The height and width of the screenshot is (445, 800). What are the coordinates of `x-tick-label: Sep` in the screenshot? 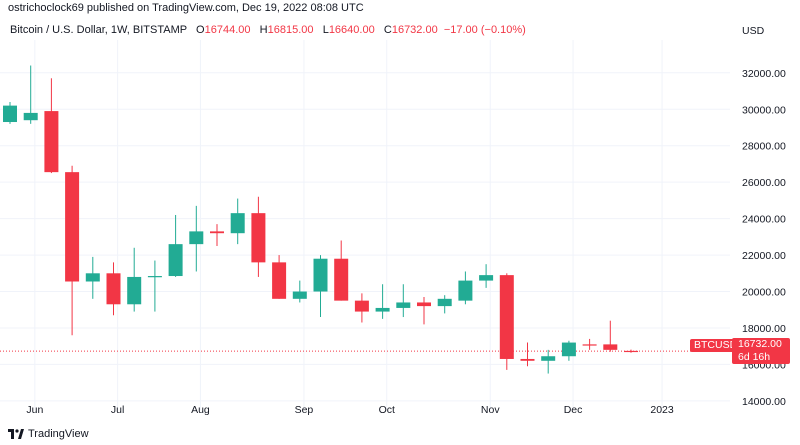 It's located at (304, 410).